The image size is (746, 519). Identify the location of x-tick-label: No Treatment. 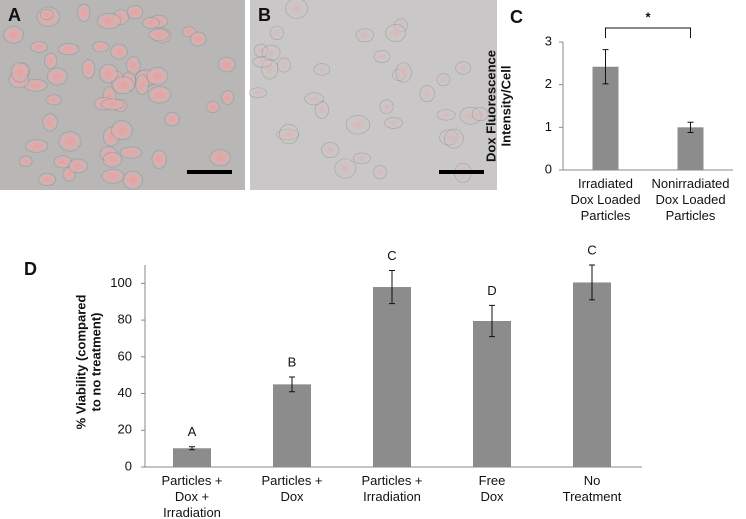
(592, 488).